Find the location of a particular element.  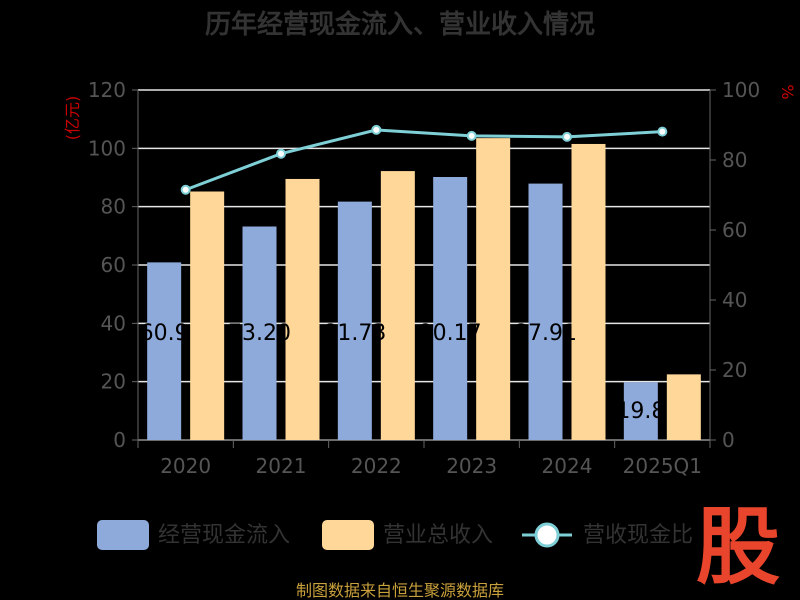

ratio-line-path is located at coordinates (424, 160).